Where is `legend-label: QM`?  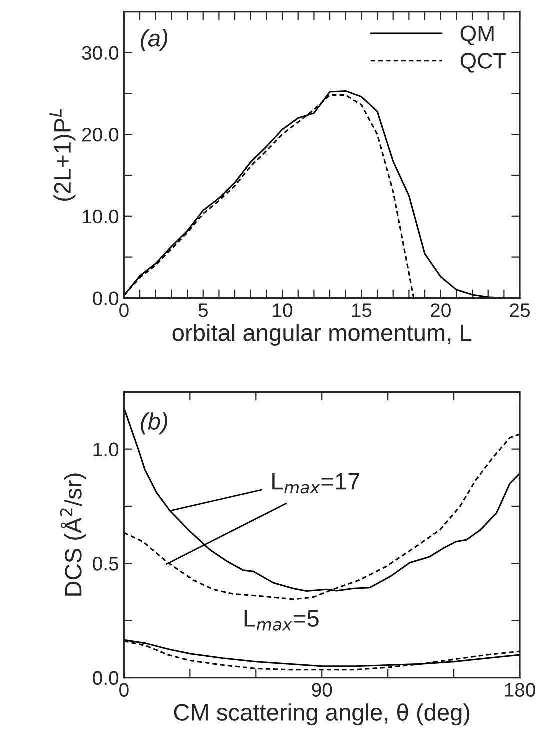
legend-label: QM is located at coordinates (477, 36).